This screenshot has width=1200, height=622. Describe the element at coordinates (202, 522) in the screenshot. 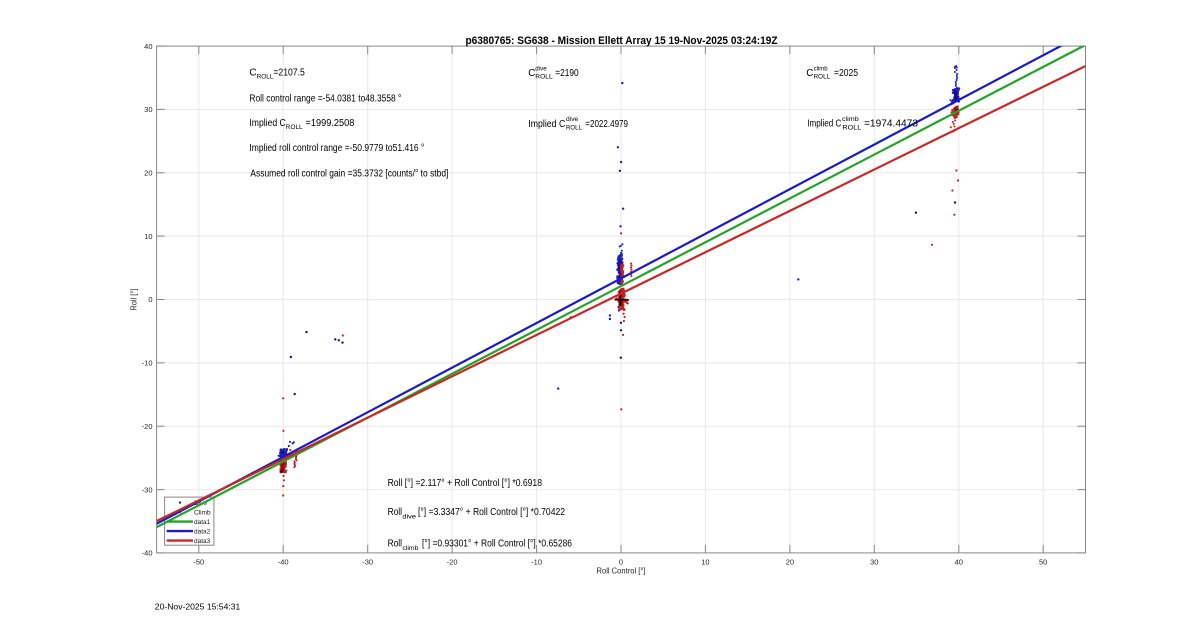

I see `svg-text: data1` at that location.